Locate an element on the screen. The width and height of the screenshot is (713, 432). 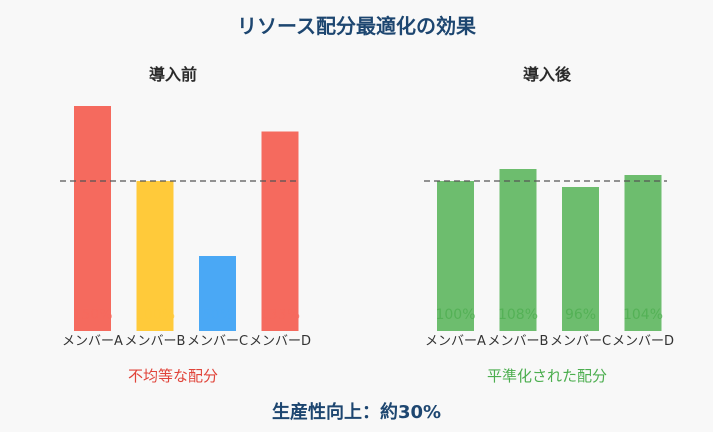
panel-title: 導入後 is located at coordinates (547, 74).